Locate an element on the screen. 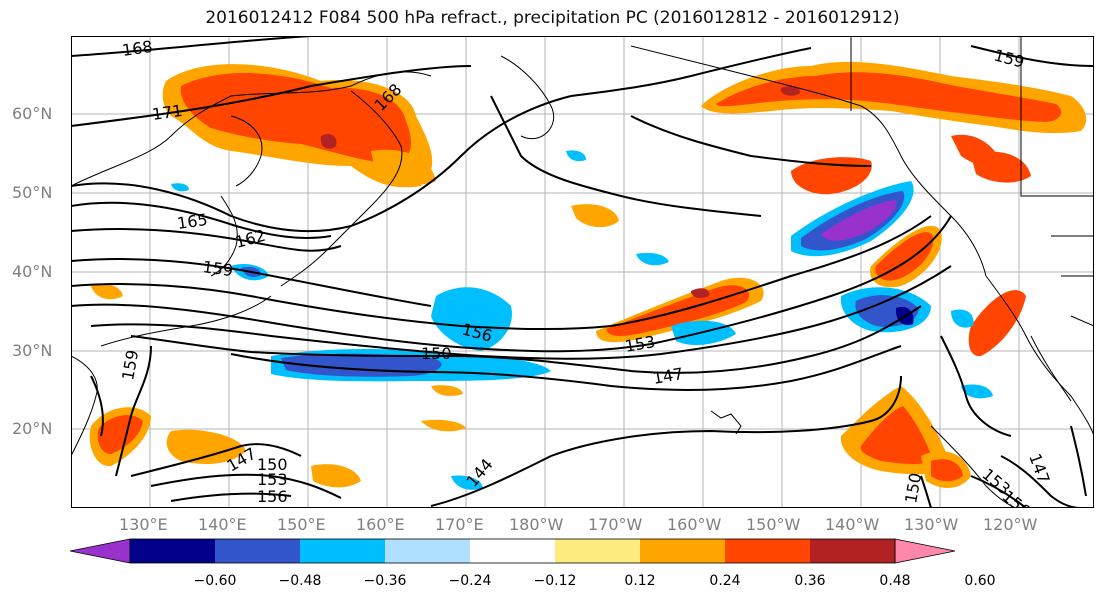  lon-label: 150°E is located at coordinates (301, 524).